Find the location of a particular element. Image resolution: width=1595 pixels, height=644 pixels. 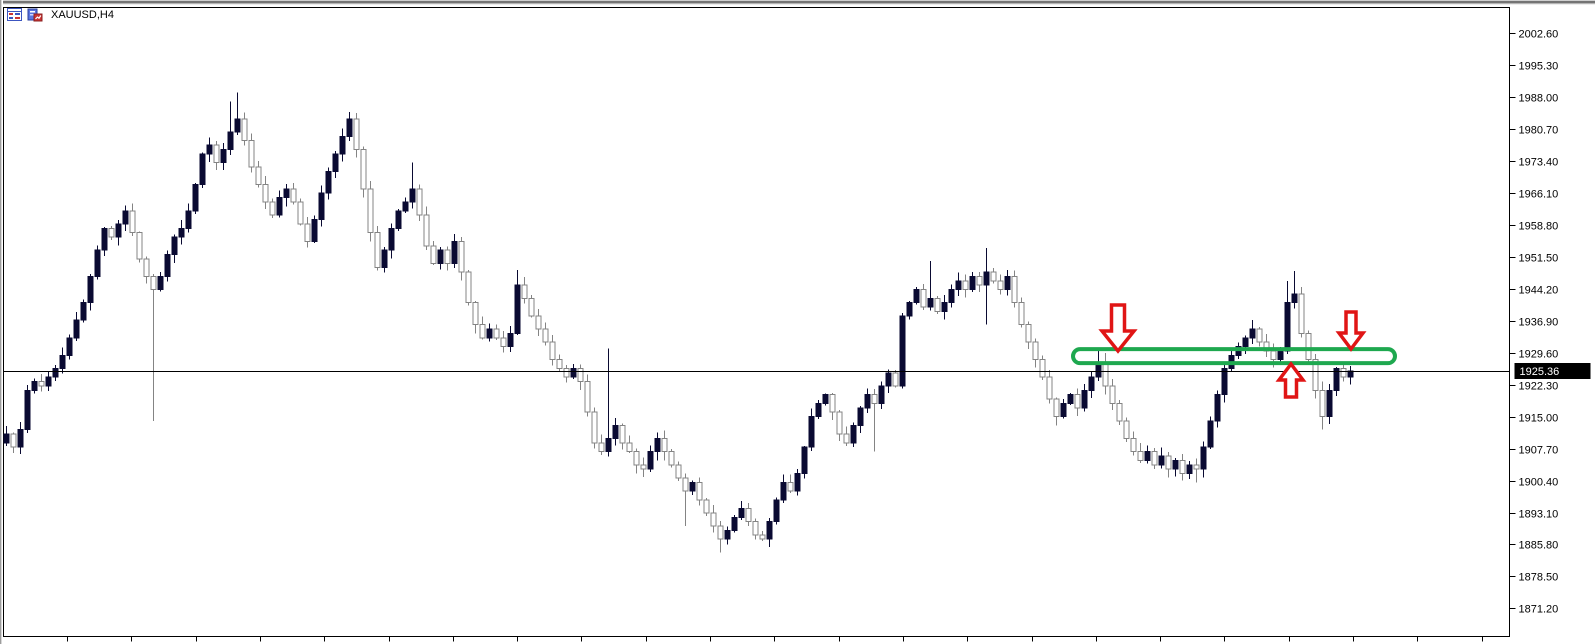

price-tick-label: 1966.10 is located at coordinates (1539, 195).